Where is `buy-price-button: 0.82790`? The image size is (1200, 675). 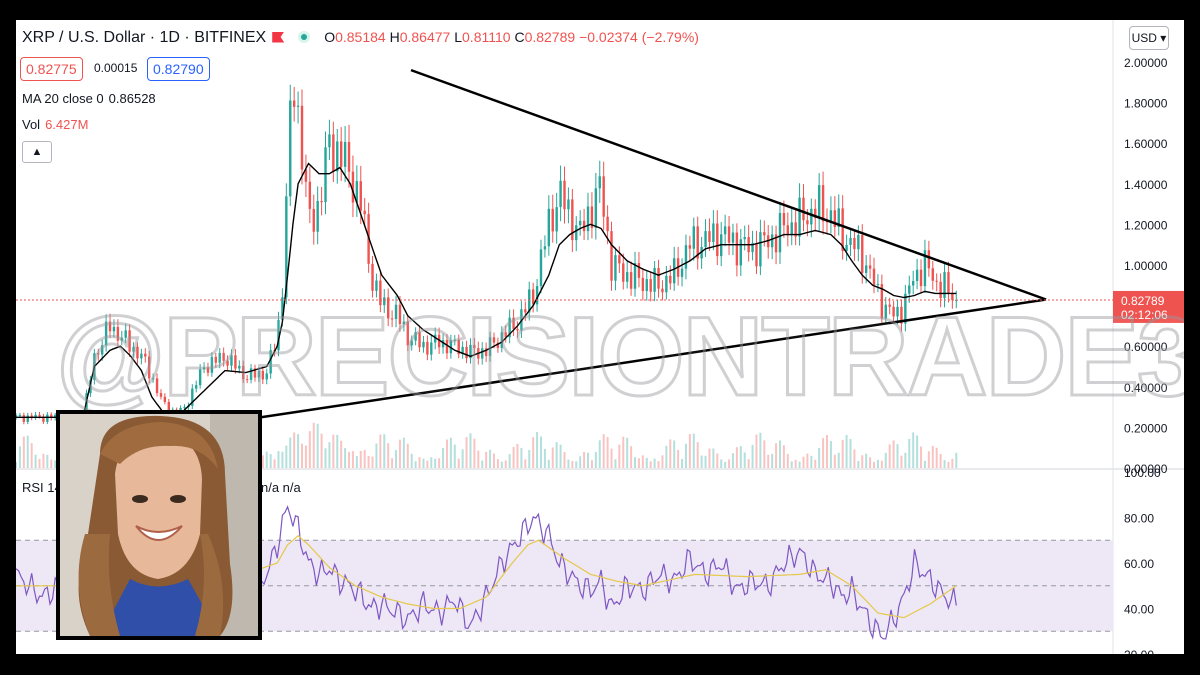 buy-price-button: 0.82790 is located at coordinates (178, 69).